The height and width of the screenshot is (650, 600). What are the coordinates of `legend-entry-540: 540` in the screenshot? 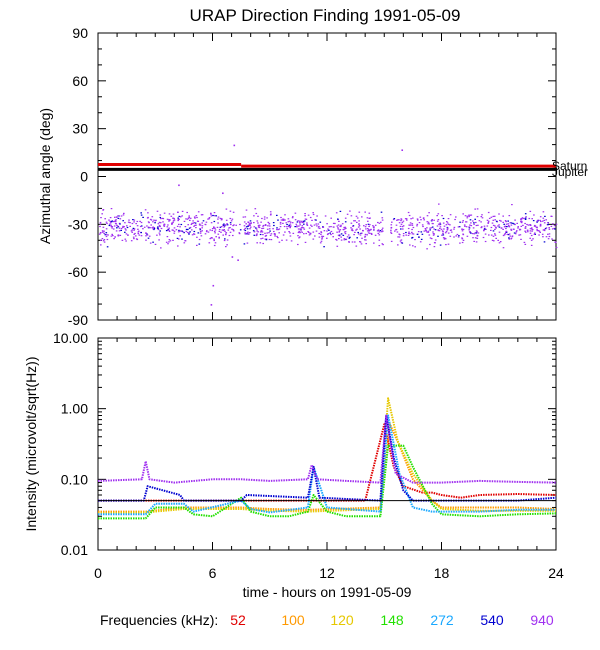 It's located at (492, 620).